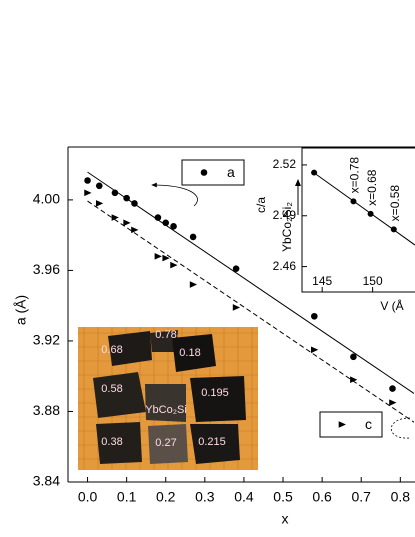 The image size is (415, 537). What do you see at coordinates (395, 203) in the screenshot?
I see `point-annotation: x=0.58` at bounding box center [395, 203].